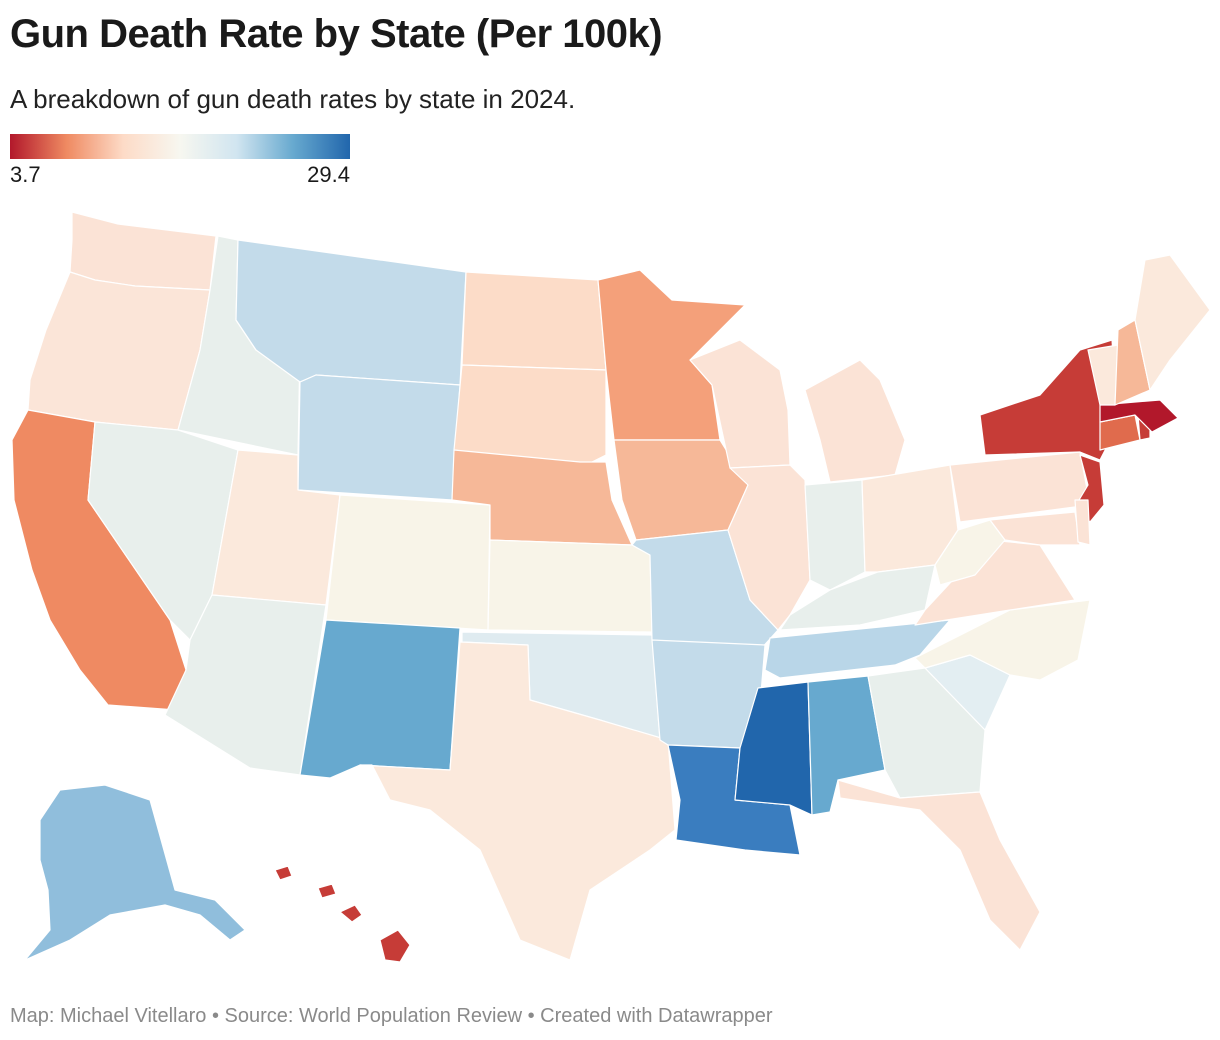  I want to click on state-wi, so click(740, 404).